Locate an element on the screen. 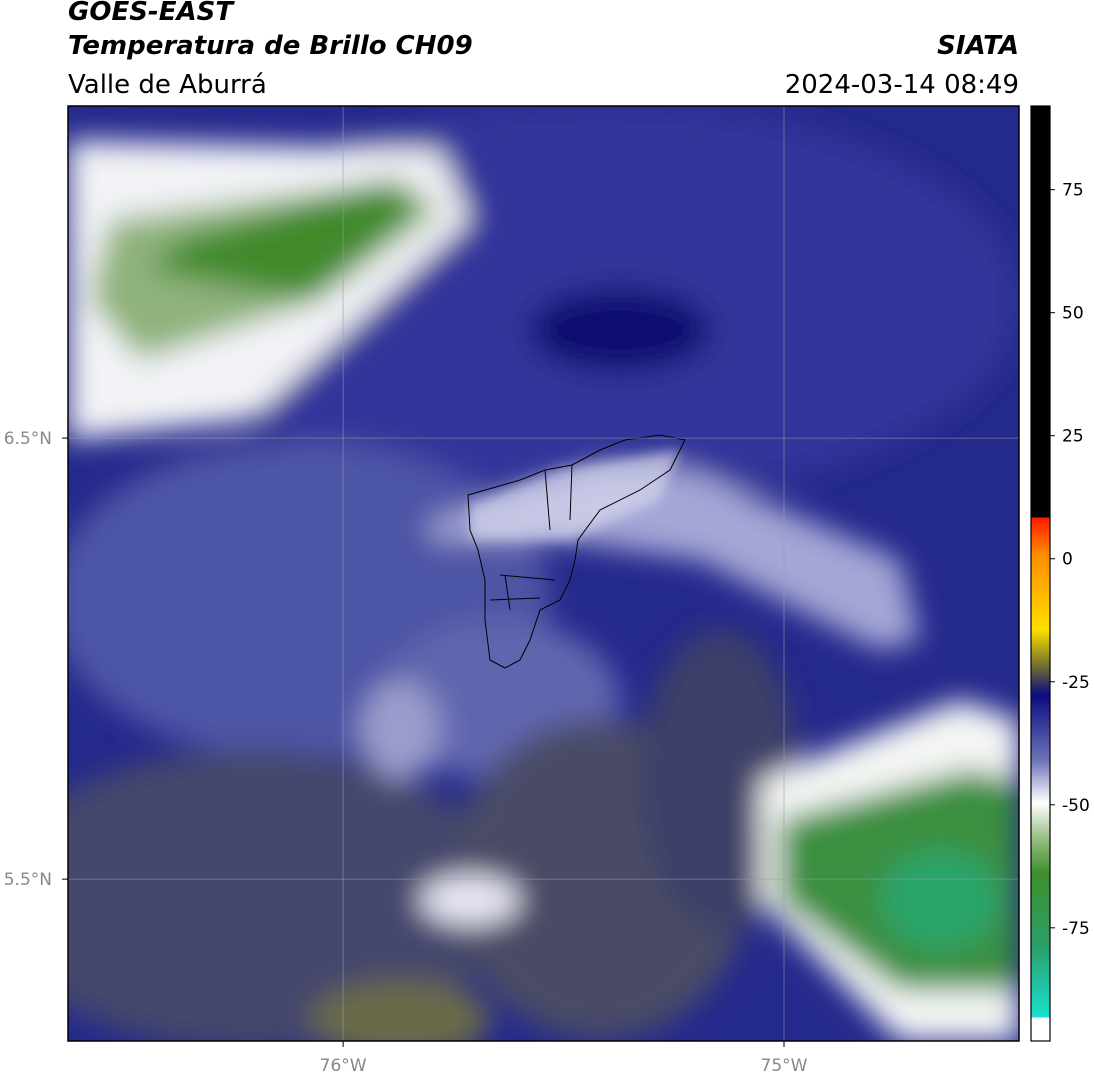 This screenshot has width=1094, height=1078. municipal-boundaries is located at coordinates (576, 551).